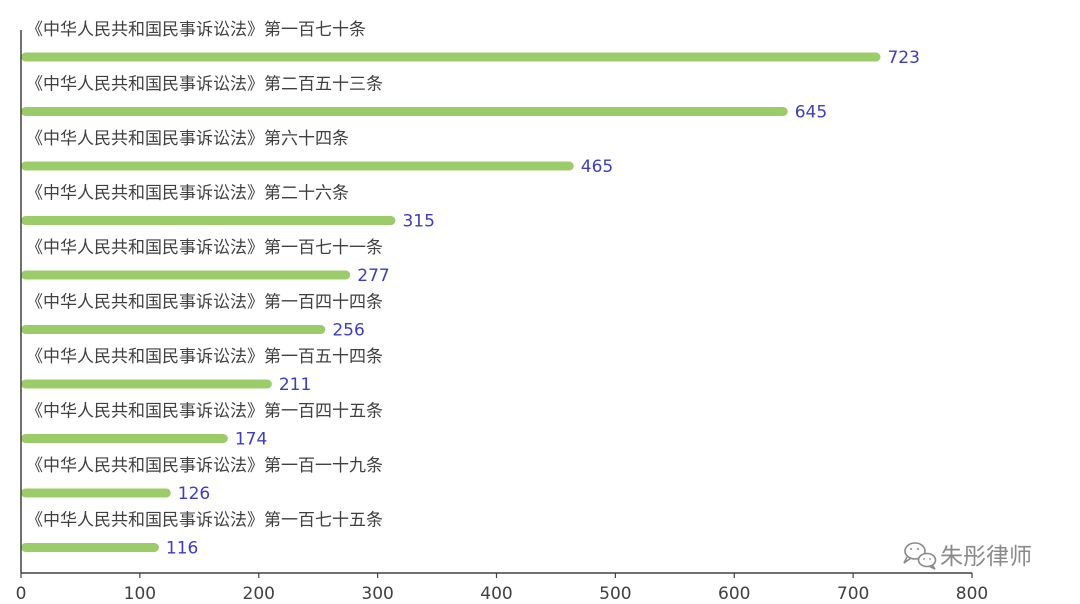 The width and height of the screenshot is (1080, 604). Describe the element at coordinates (251, 440) in the screenshot. I see `value-label: 174` at that location.